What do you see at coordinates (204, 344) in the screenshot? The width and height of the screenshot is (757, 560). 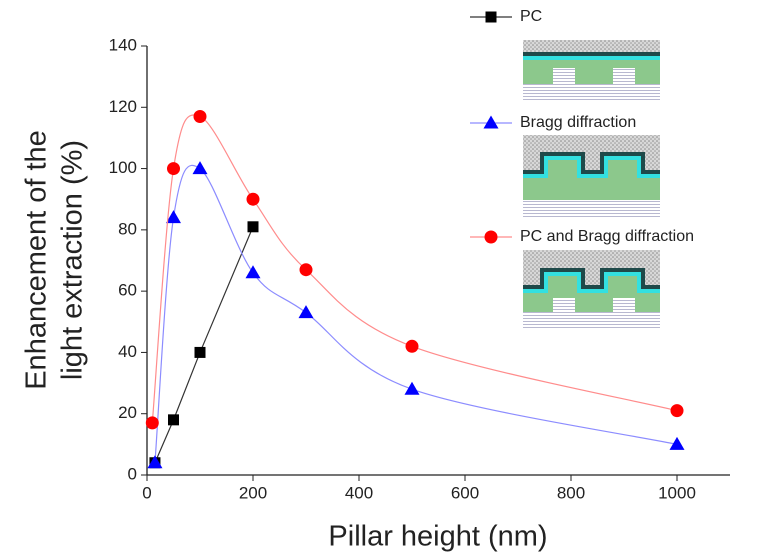 I see `series-line` at bounding box center [204, 344].